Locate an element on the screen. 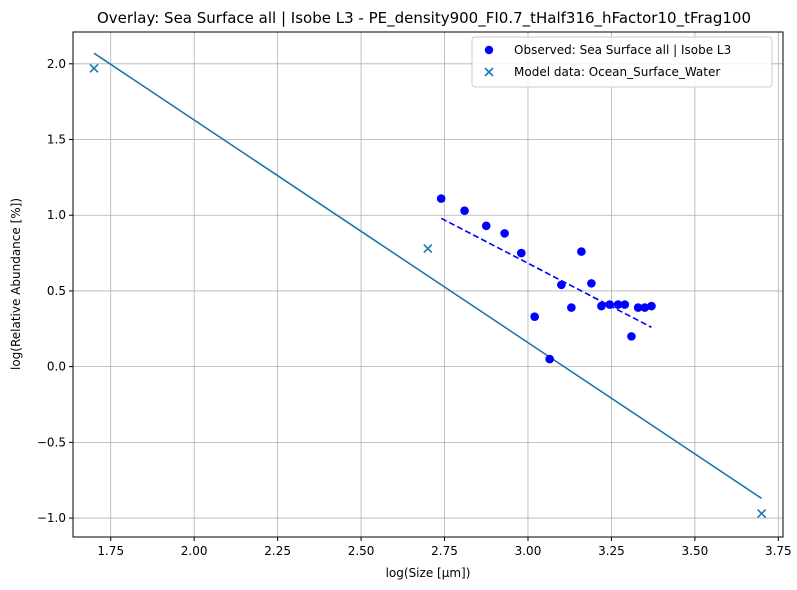 This screenshot has width=797, height=590. legend-box is located at coordinates (622, 62).